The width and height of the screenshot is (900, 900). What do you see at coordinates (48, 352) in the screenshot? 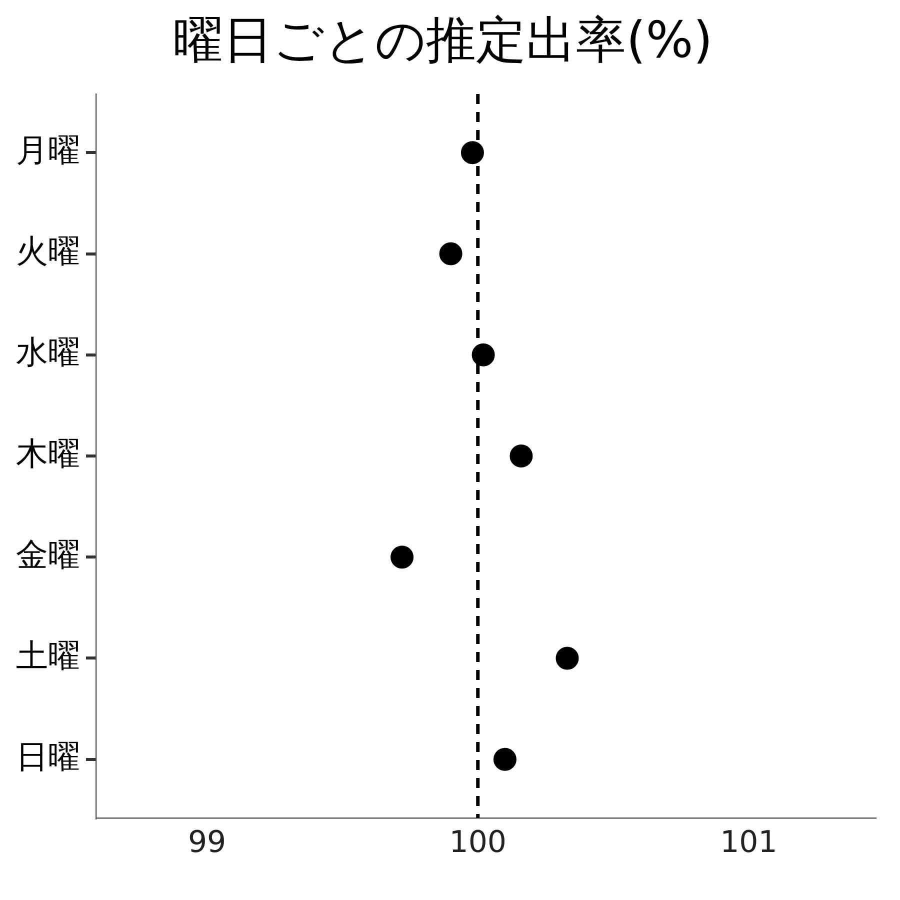
I see `y-tick-label: 水曜` at bounding box center [48, 352].